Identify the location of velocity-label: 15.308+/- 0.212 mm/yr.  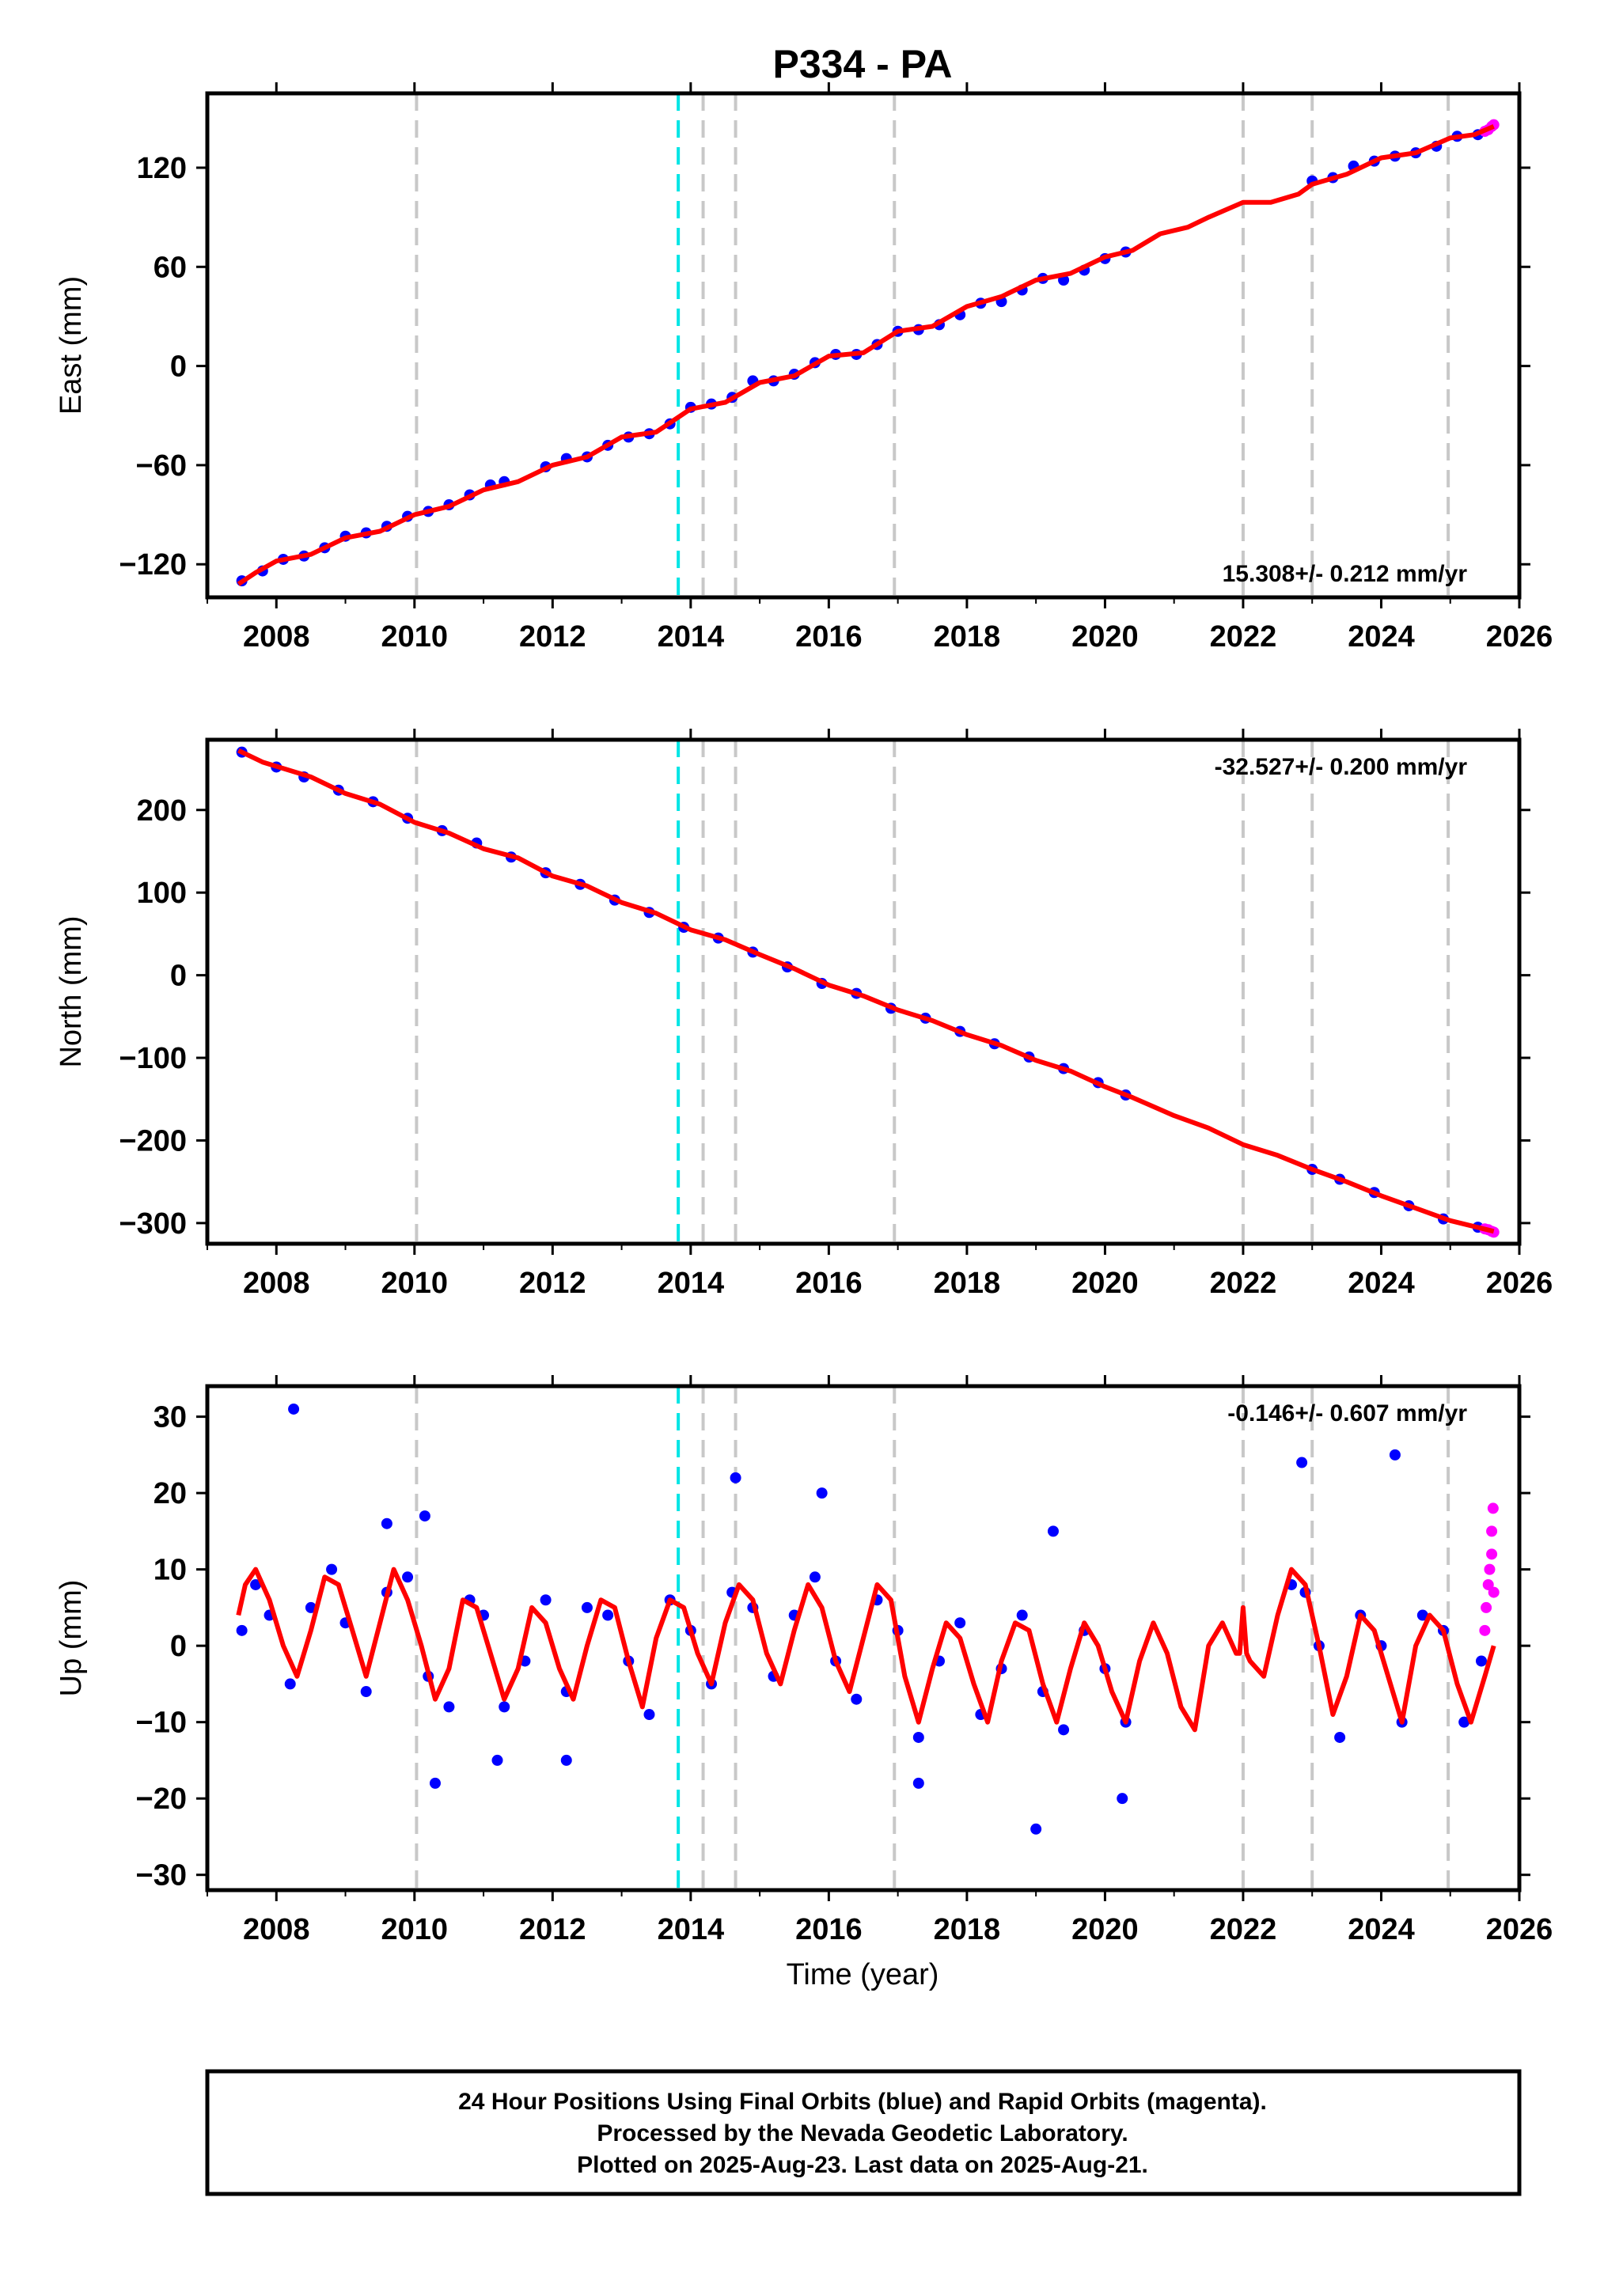
(1345, 574).